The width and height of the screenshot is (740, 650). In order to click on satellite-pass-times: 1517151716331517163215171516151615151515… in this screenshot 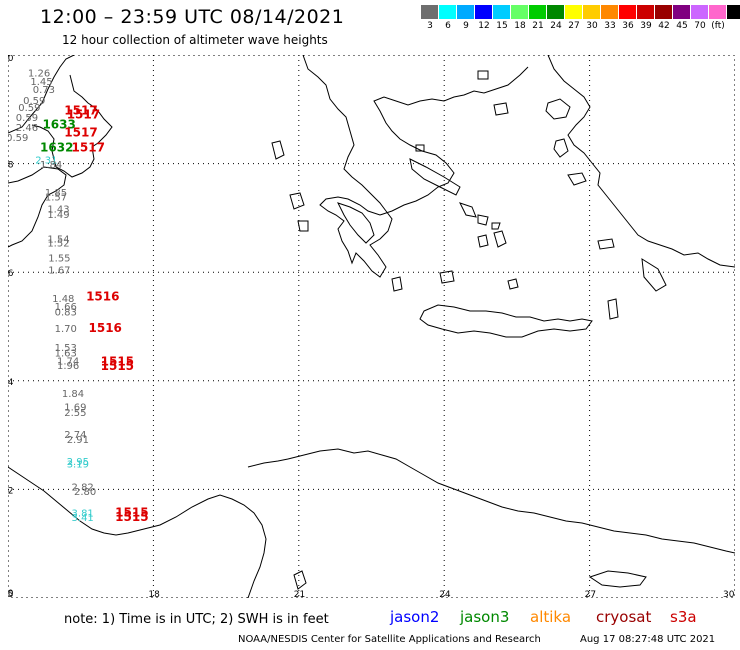, I will do `click(94, 314)`.